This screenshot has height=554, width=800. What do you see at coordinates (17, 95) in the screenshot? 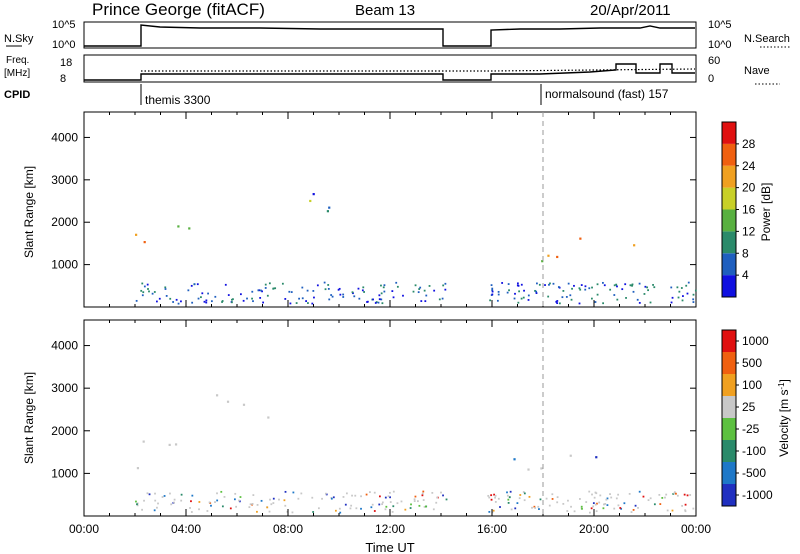
I see `cpid-label: CPID` at bounding box center [17, 95].